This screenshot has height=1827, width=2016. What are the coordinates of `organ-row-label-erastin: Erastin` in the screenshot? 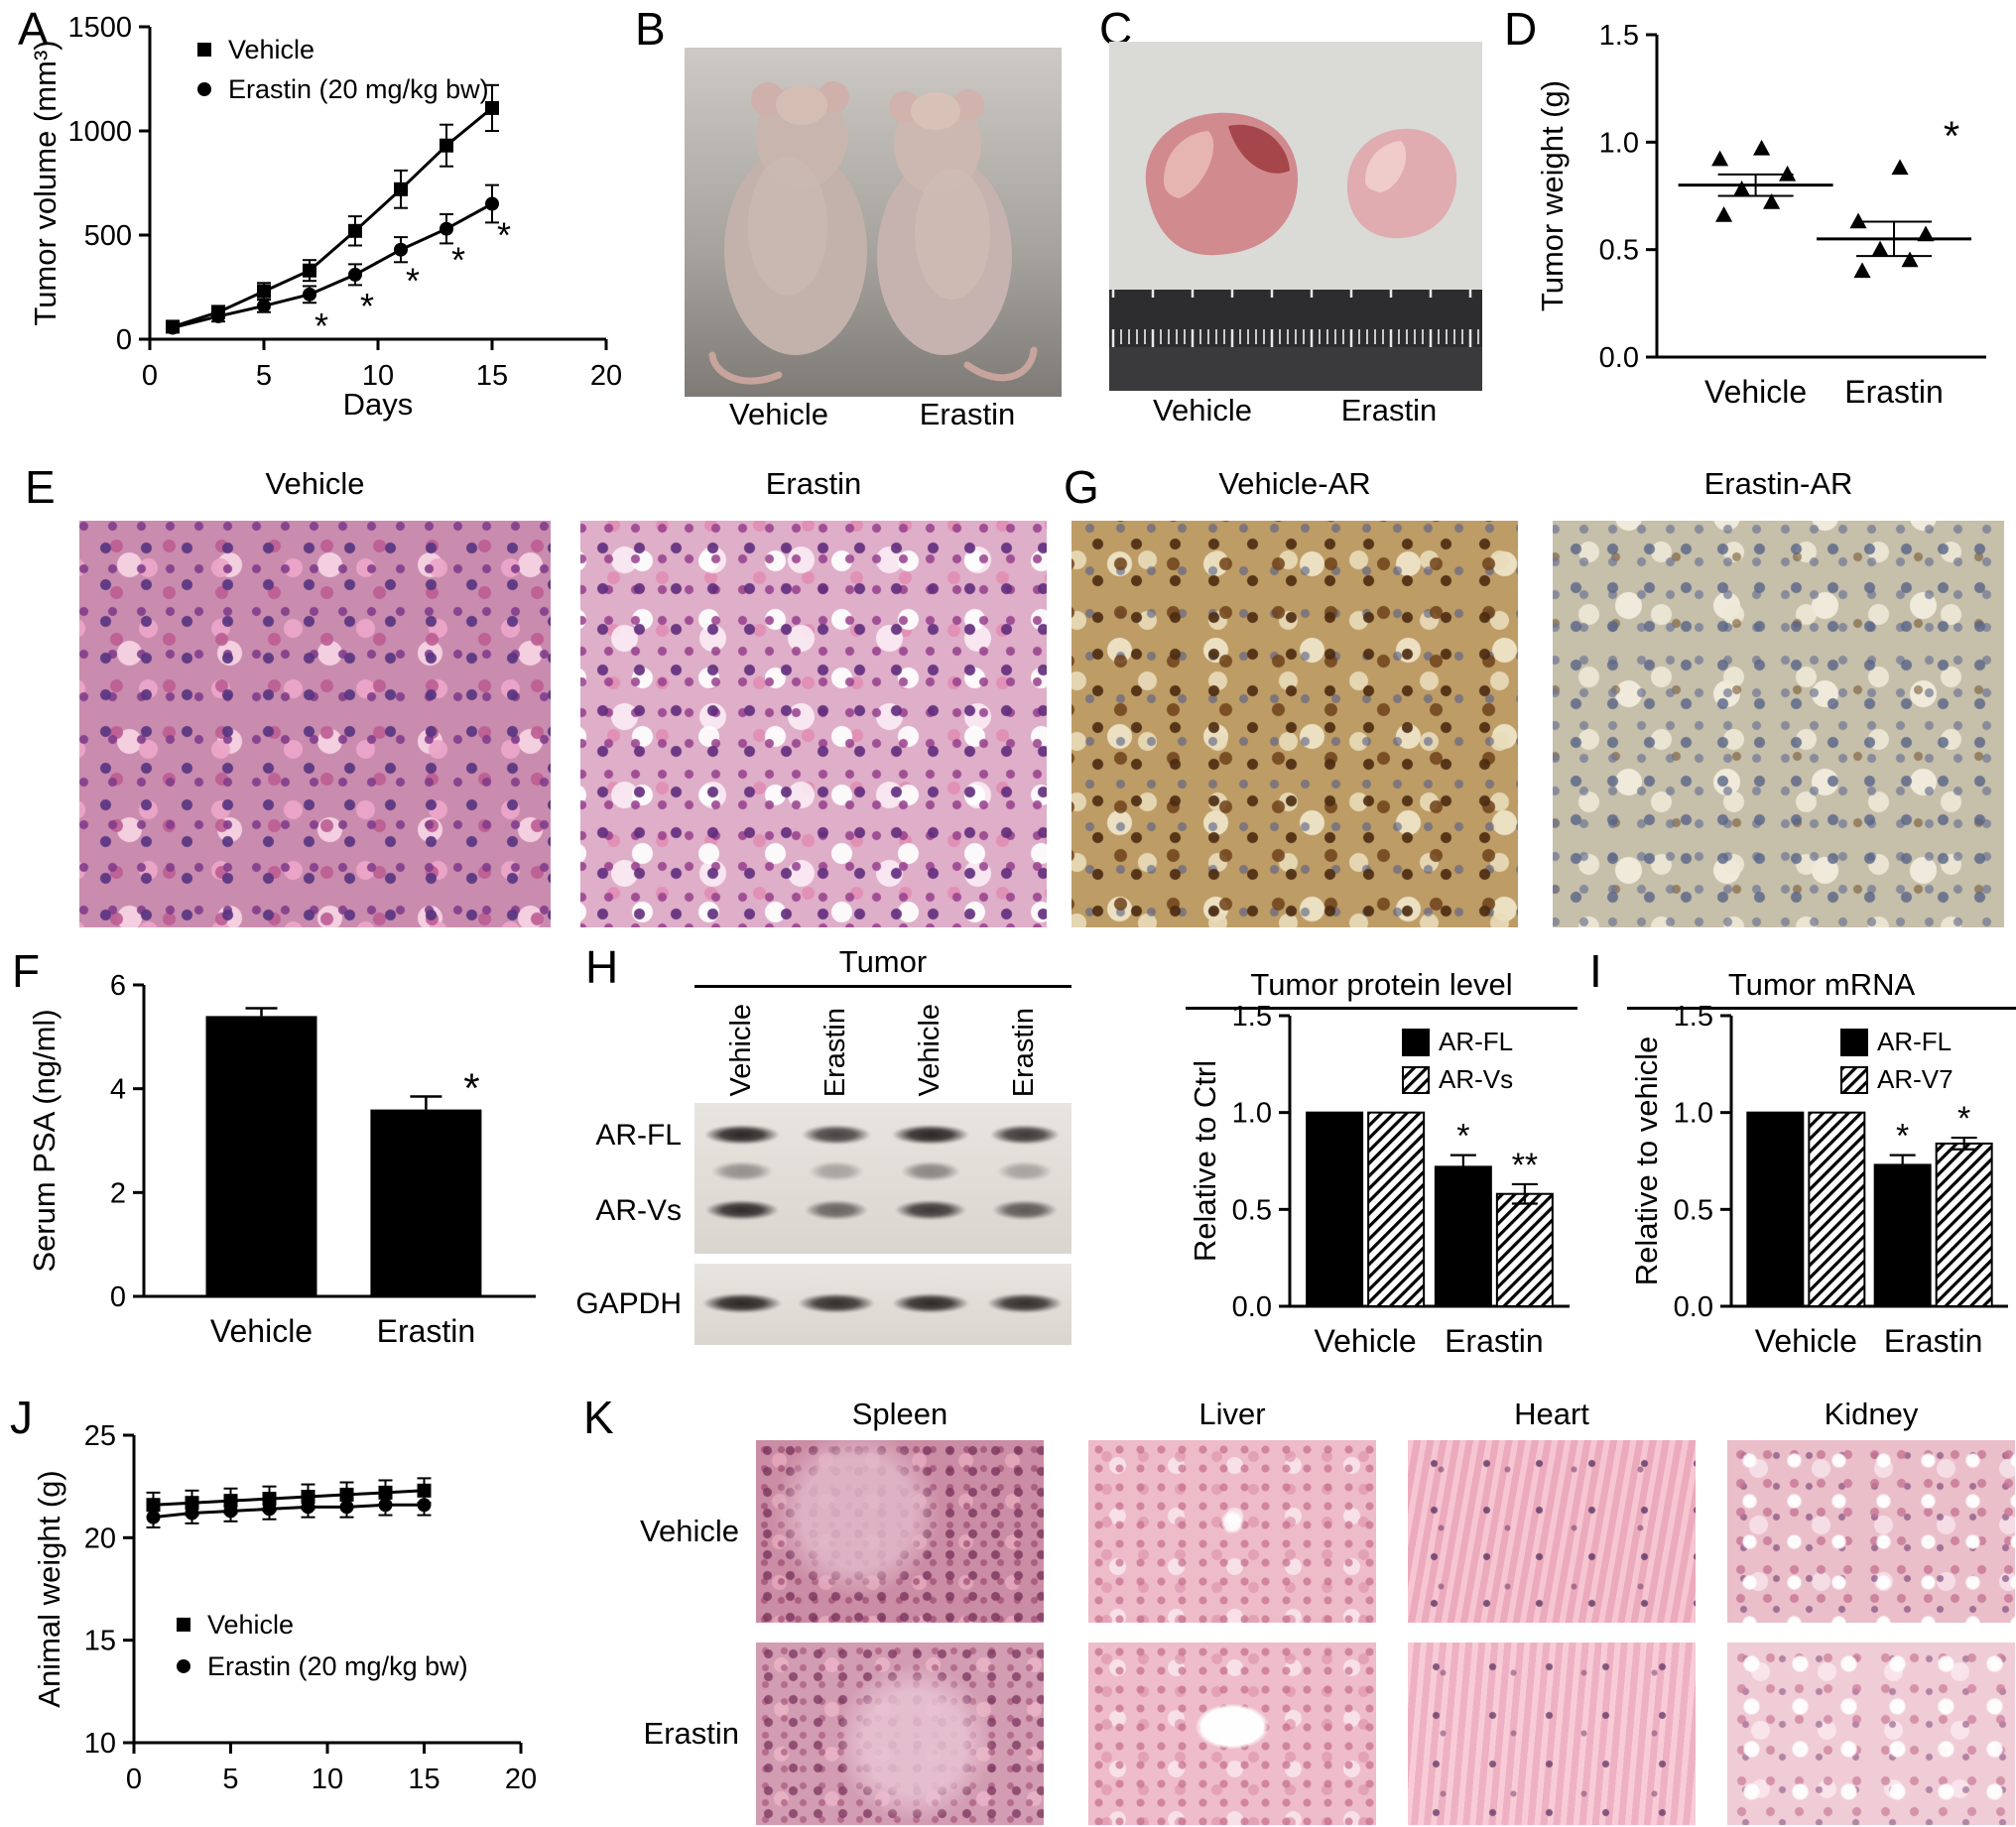 It's located at (691, 1734).